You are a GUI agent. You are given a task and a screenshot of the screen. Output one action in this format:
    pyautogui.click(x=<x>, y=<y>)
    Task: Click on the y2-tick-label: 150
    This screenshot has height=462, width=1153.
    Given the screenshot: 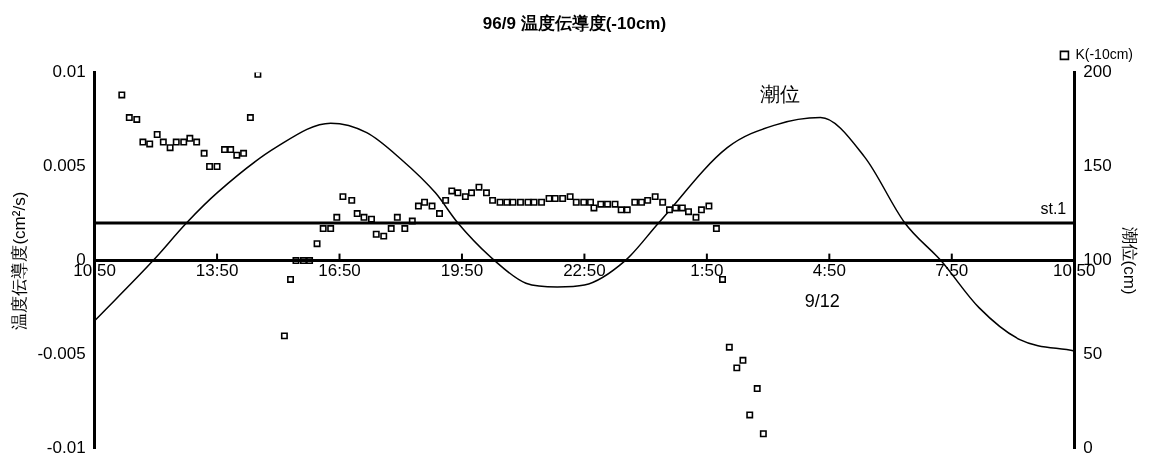 What is the action you would take?
    pyautogui.click(x=1097, y=166)
    